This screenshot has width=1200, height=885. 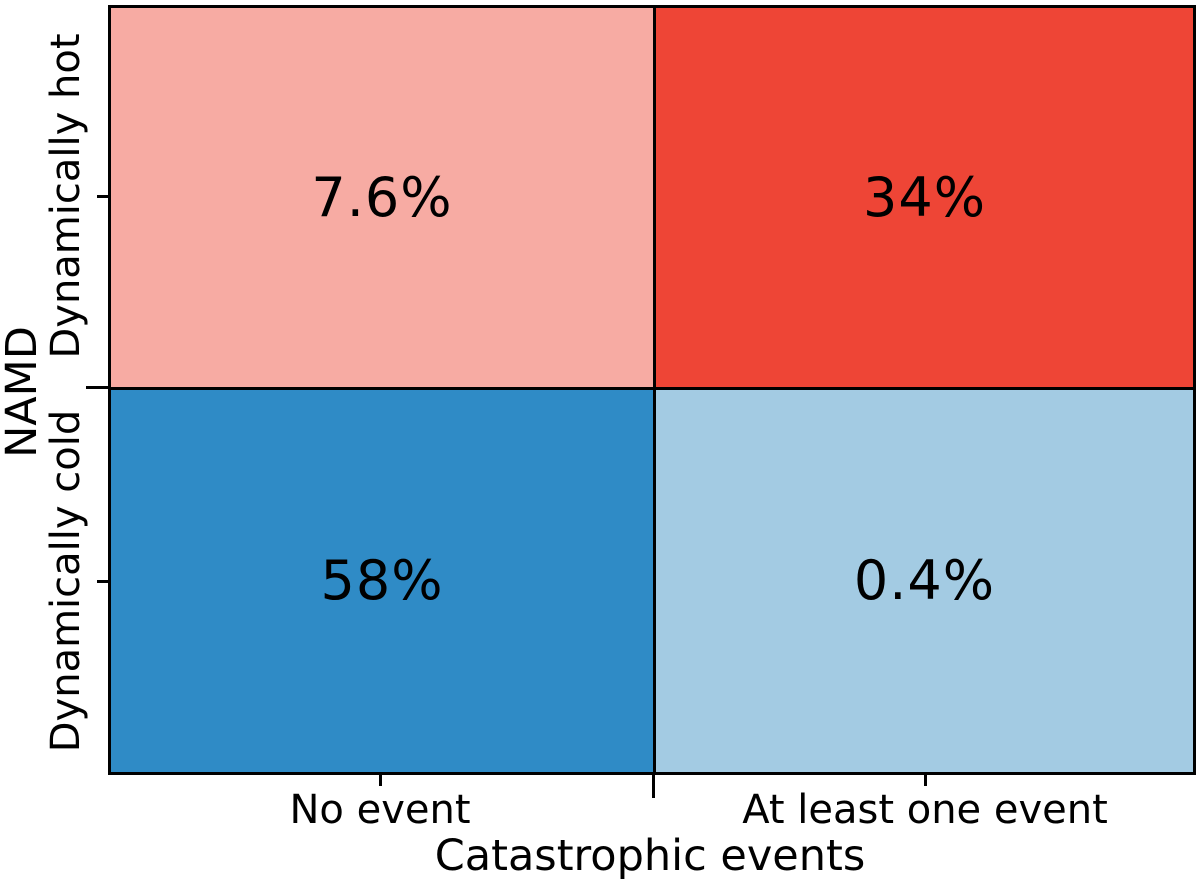 I want to click on x-tick-label-at-least-one-event: At least one event, so click(x=925, y=810).